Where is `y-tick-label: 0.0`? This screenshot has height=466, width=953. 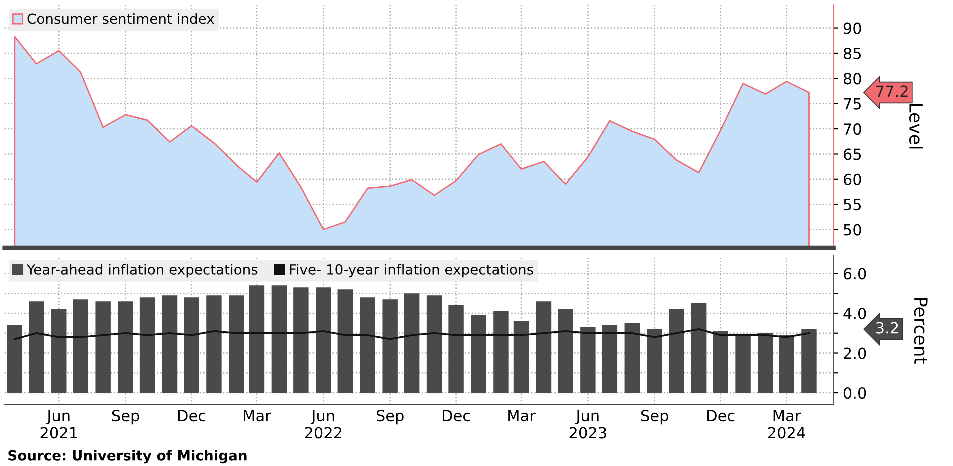 y-tick-label: 0.0 is located at coordinates (855, 393).